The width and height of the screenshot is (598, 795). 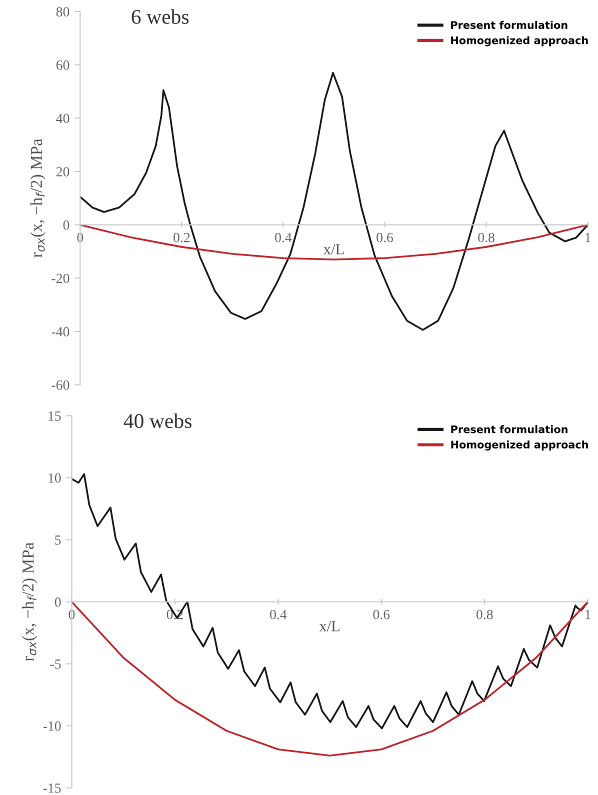 I want to click on x-tick-label: 0, so click(x=80, y=237).